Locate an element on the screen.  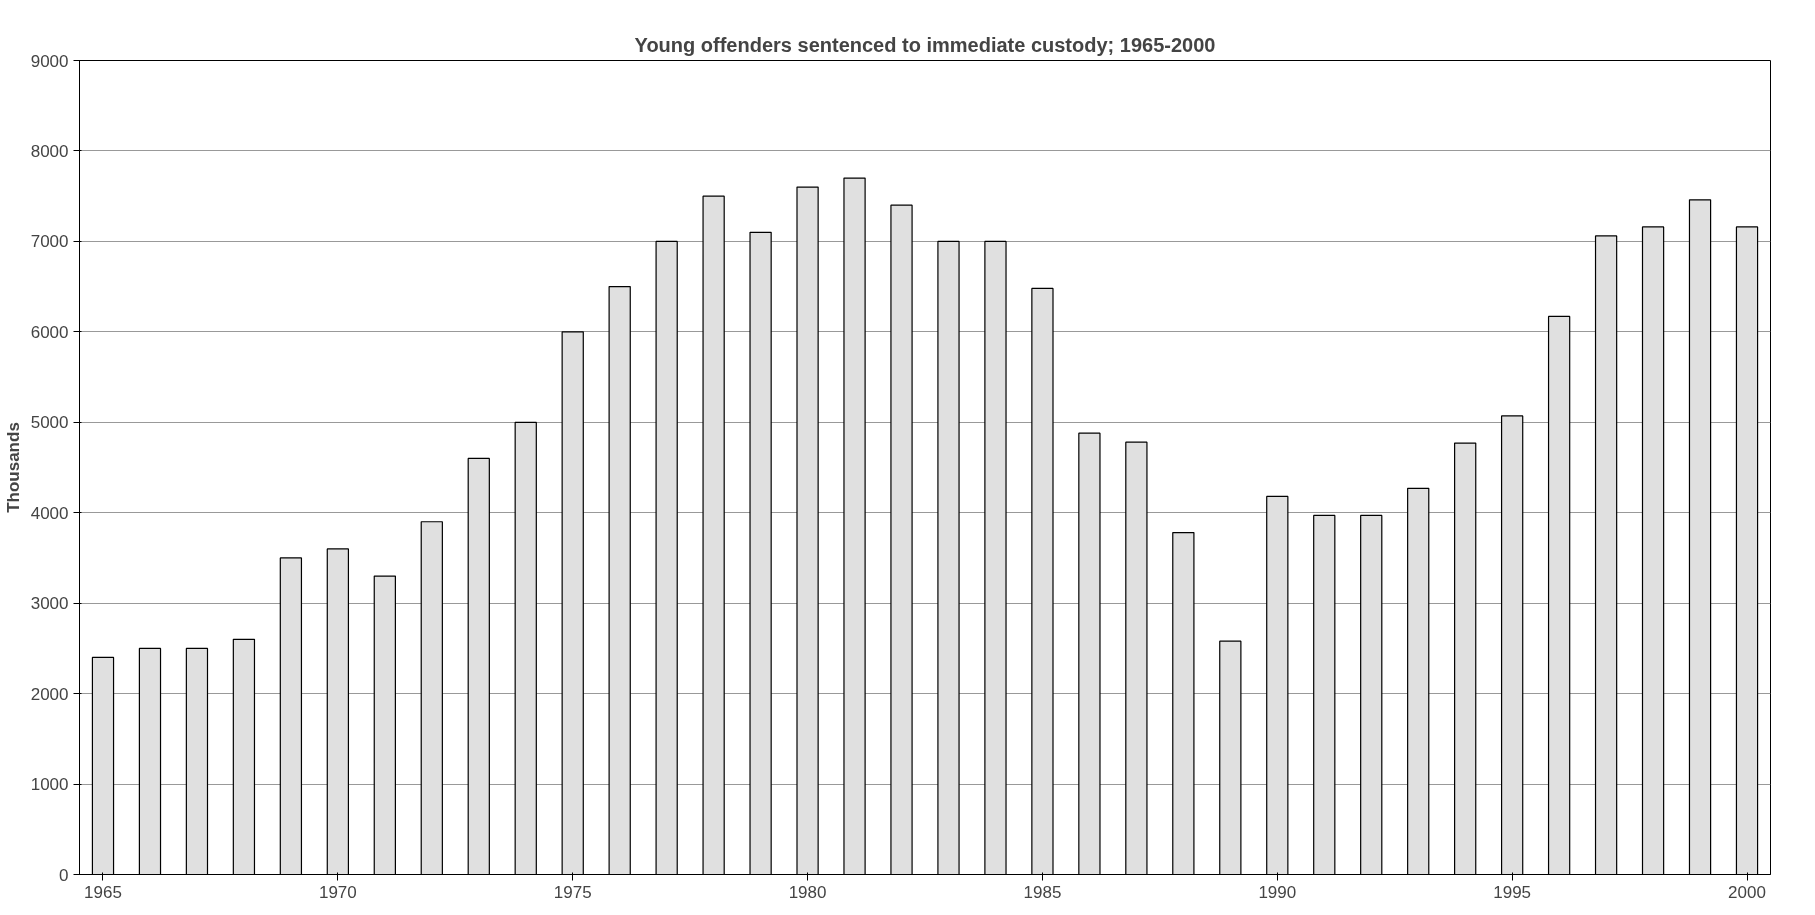
x-tick-label: 1980 is located at coordinates (807, 892).